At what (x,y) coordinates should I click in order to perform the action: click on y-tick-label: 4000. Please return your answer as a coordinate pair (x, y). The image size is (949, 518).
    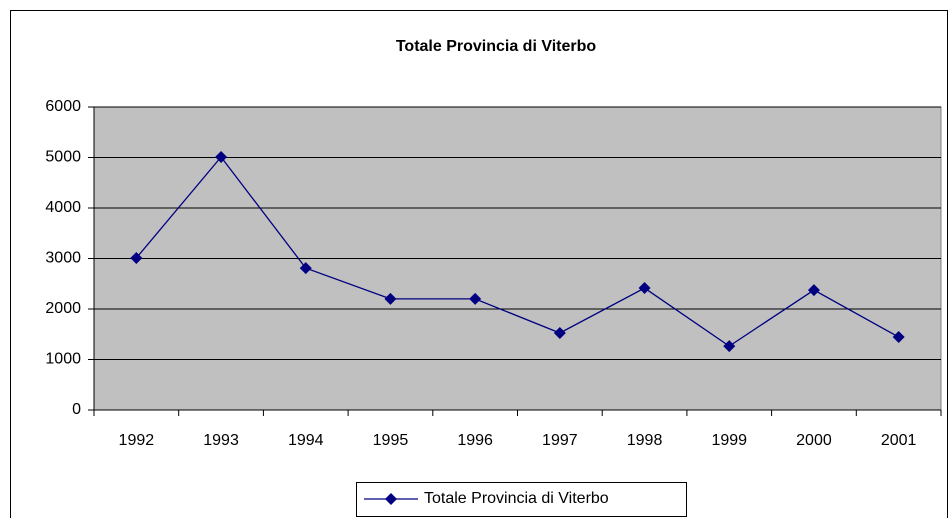
    Looking at the image, I should click on (63, 207).